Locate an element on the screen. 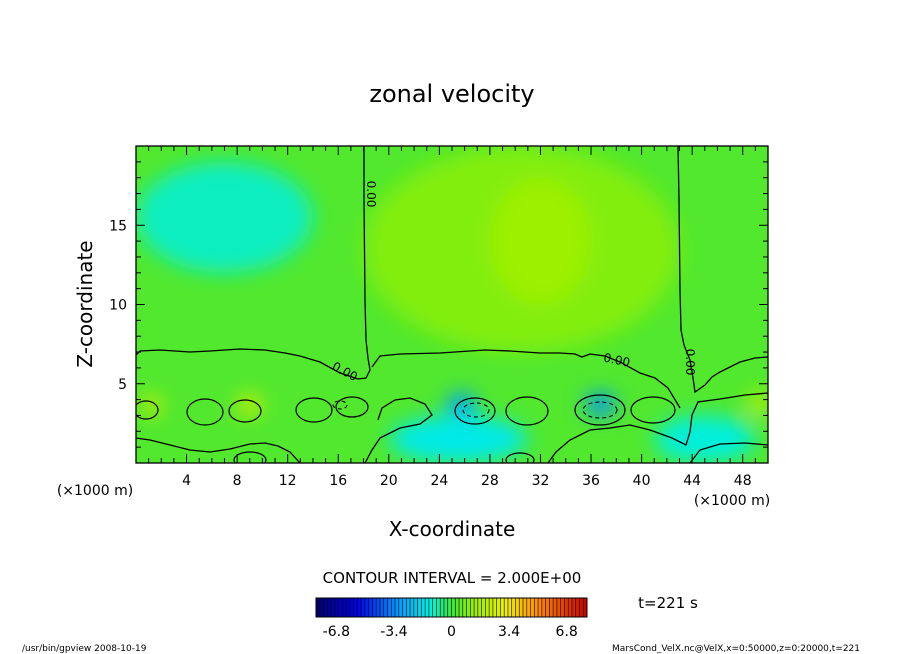 This screenshot has width=904, height=654. contour-zero-upper is located at coordinates (253, 263).